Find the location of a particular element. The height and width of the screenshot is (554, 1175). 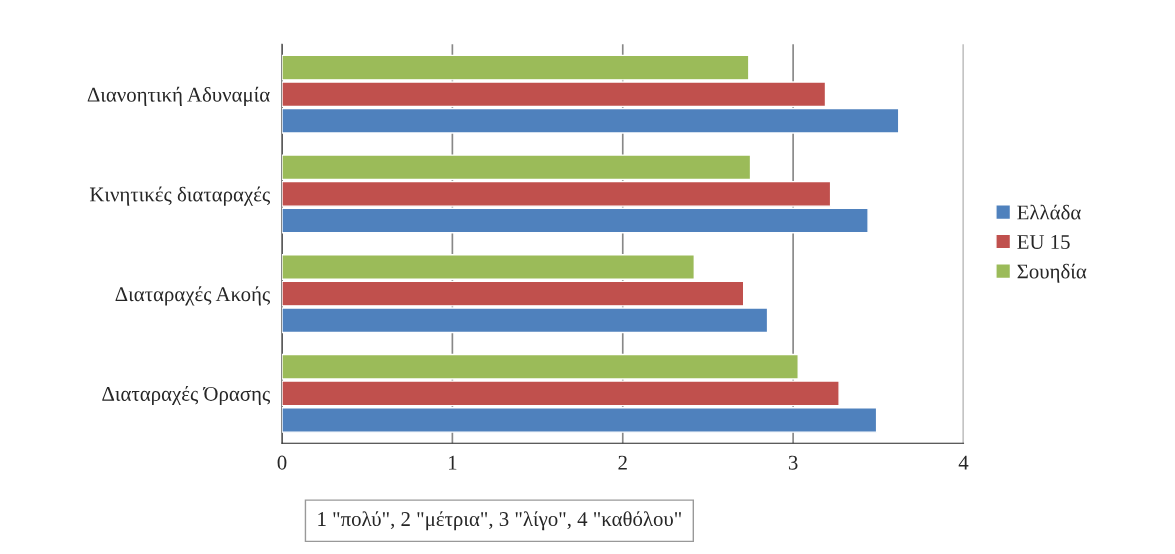

x-tick-label: 3 is located at coordinates (793, 462).